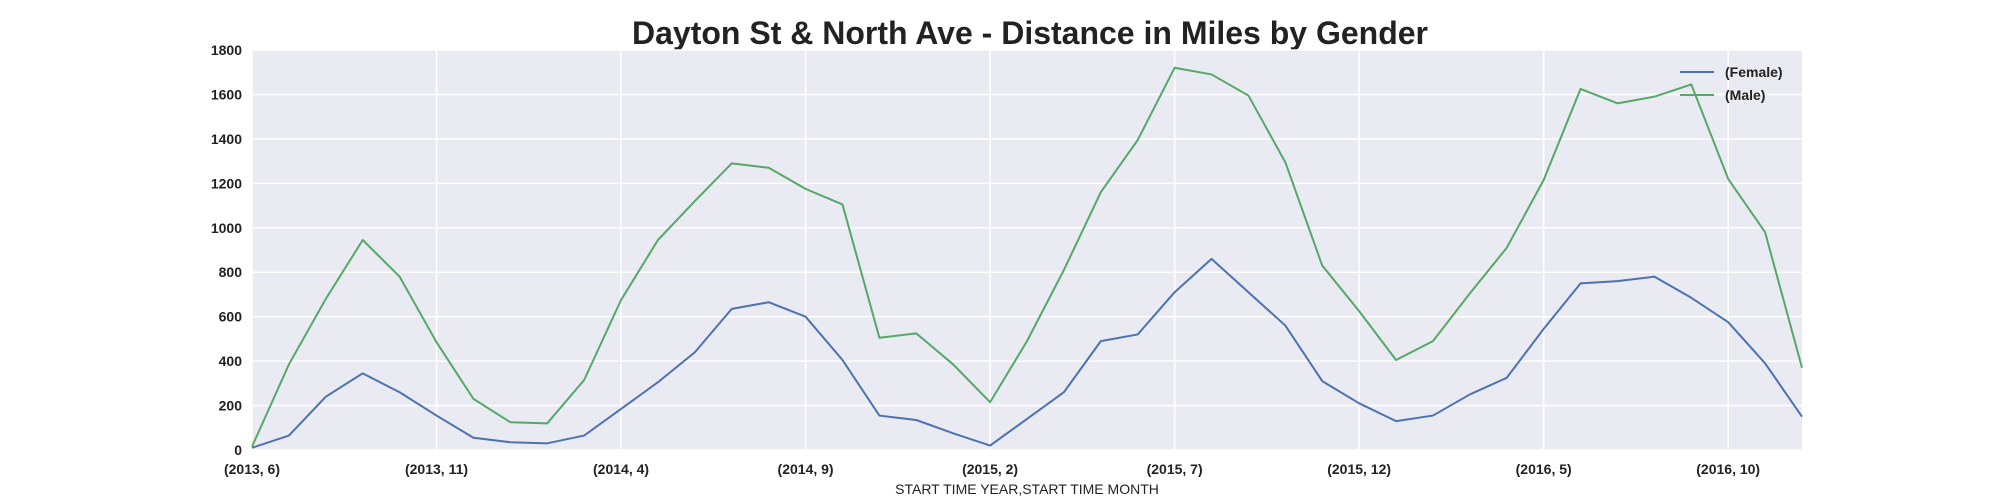 Image resolution: width=2000 pixels, height=500 pixels. What do you see at coordinates (226, 139) in the screenshot?
I see `y-tick-label: 1400` at bounding box center [226, 139].